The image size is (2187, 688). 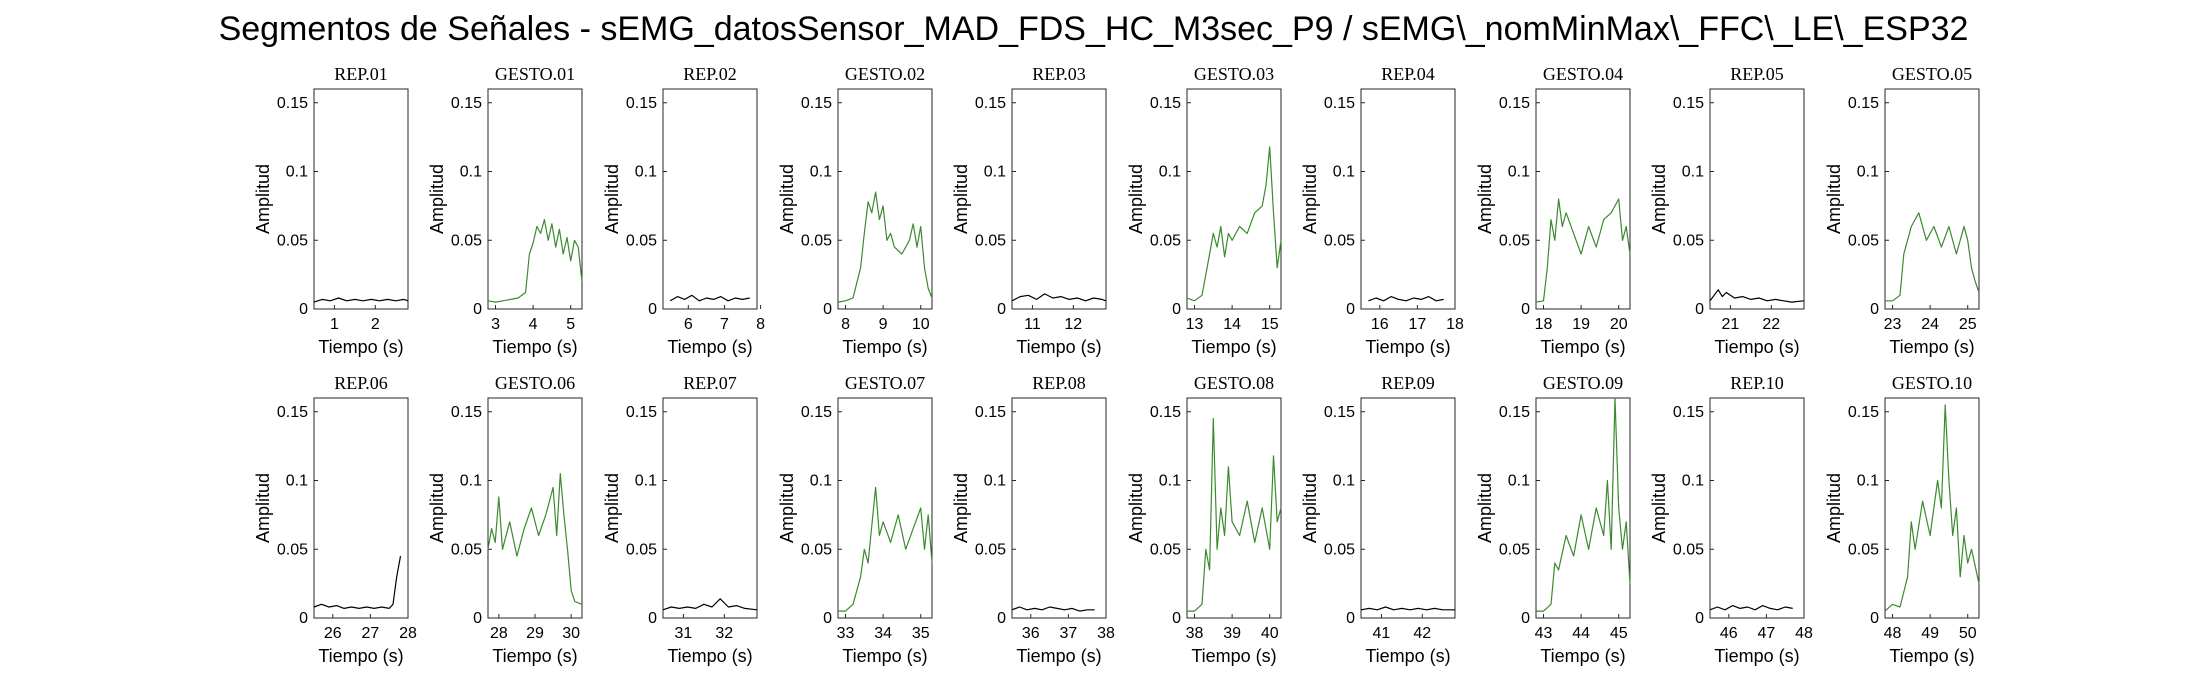 What do you see at coordinates (1968, 633) in the screenshot?
I see `x-tick-label: 50` at bounding box center [1968, 633].